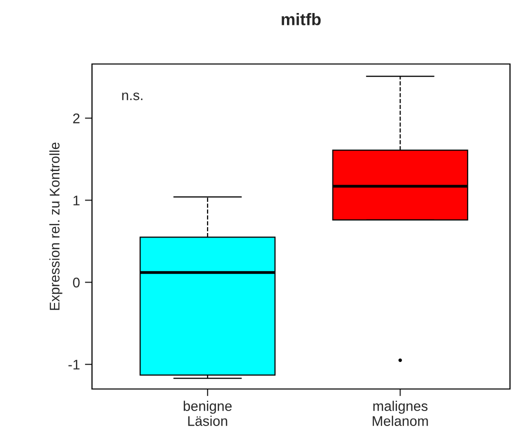 The image size is (519, 432). What do you see at coordinates (74, 365) in the screenshot?
I see `y-tick-label: -1` at bounding box center [74, 365].